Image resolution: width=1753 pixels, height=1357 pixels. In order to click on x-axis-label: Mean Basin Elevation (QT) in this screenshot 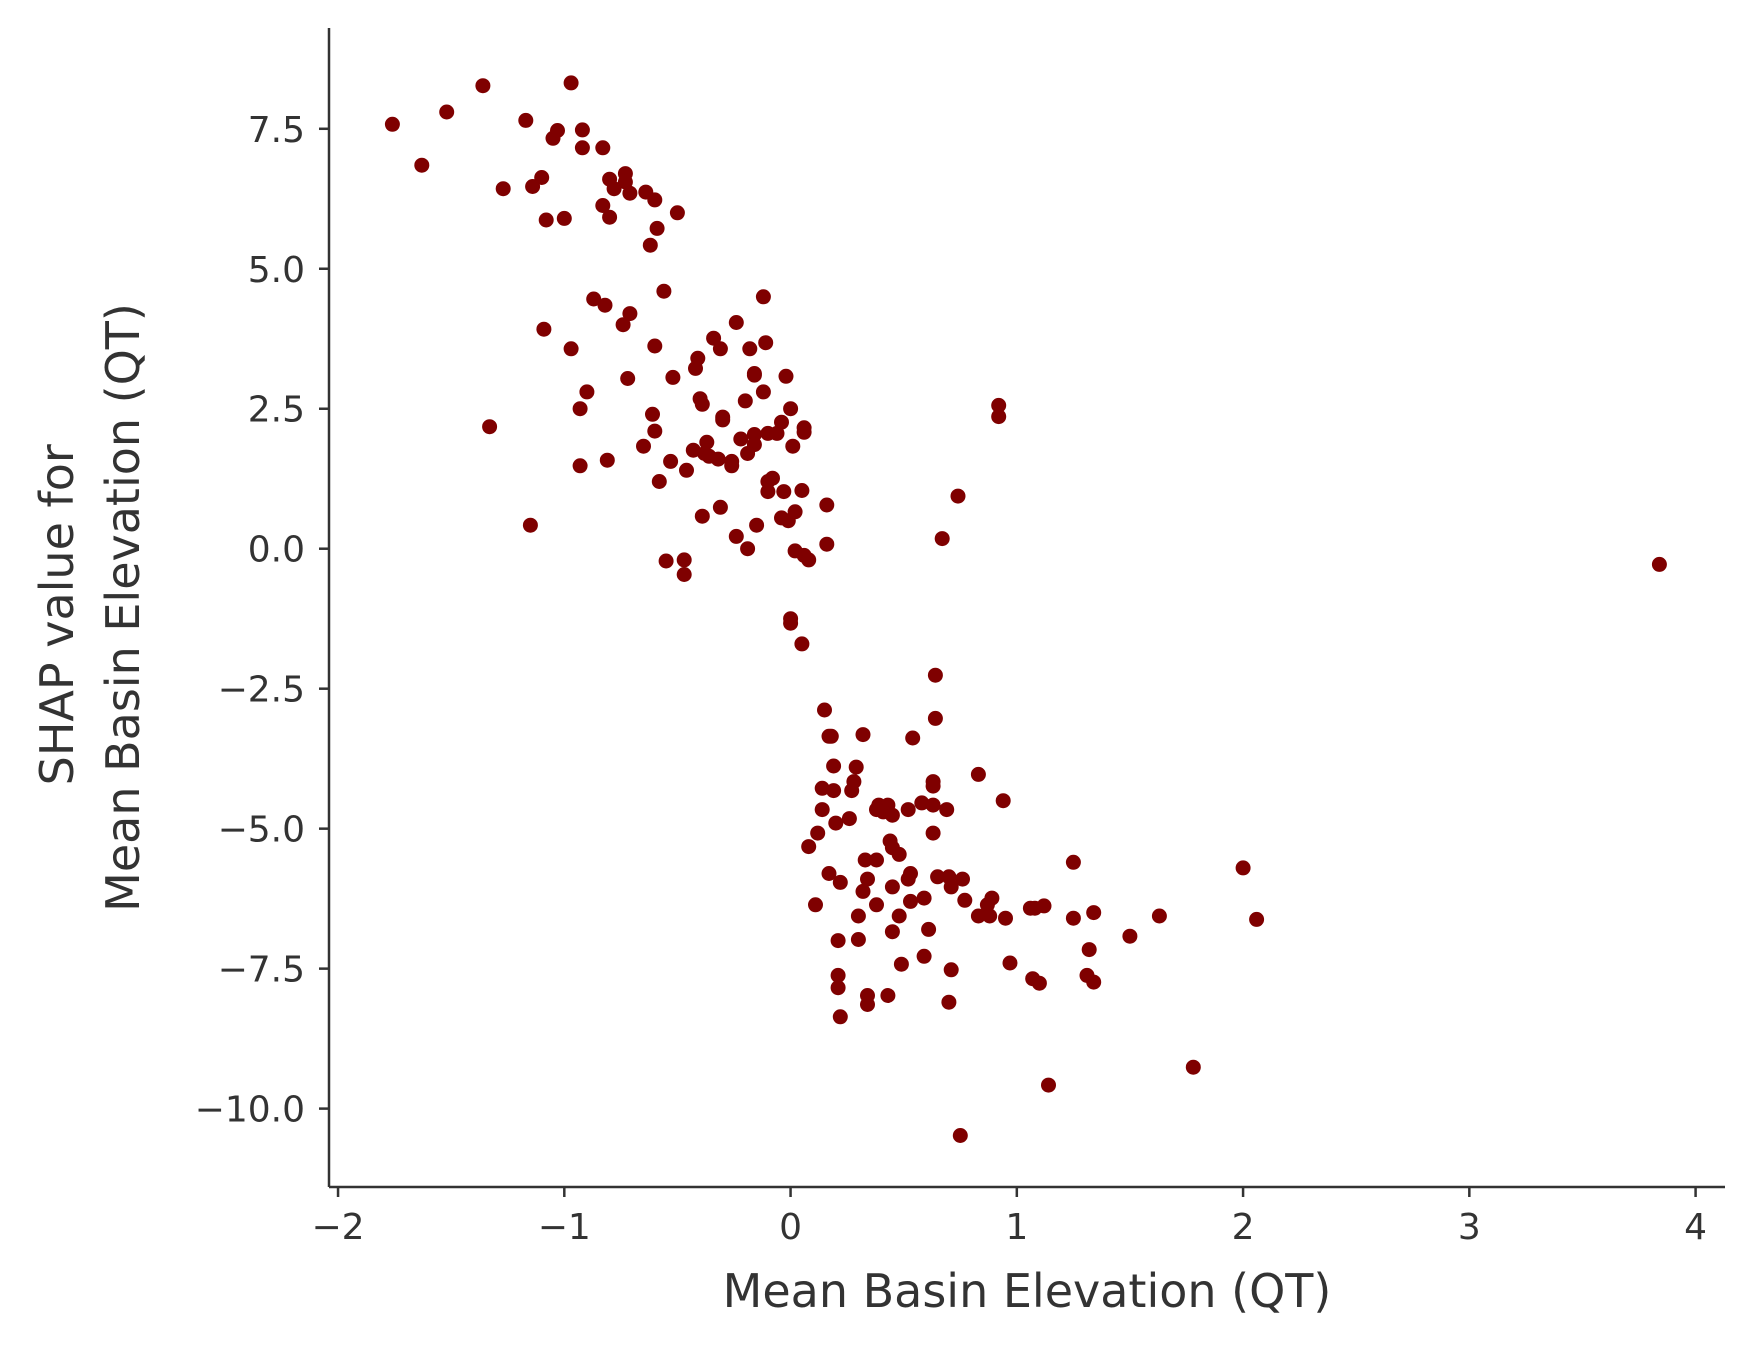, I will do `click(1027, 1291)`.